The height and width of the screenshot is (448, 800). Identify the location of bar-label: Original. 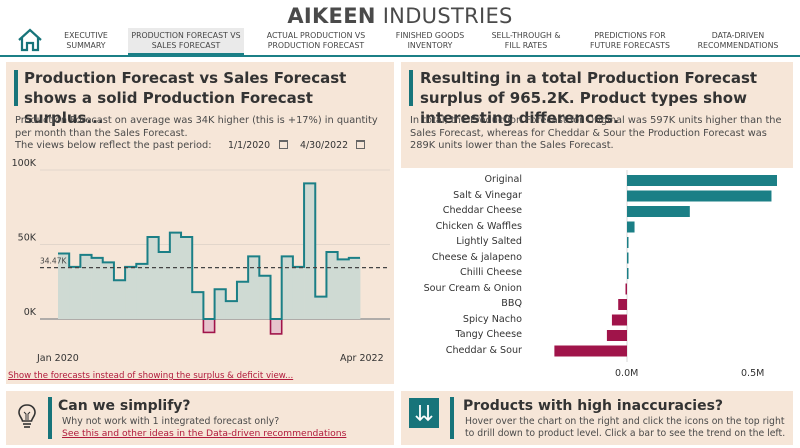
(503, 179).